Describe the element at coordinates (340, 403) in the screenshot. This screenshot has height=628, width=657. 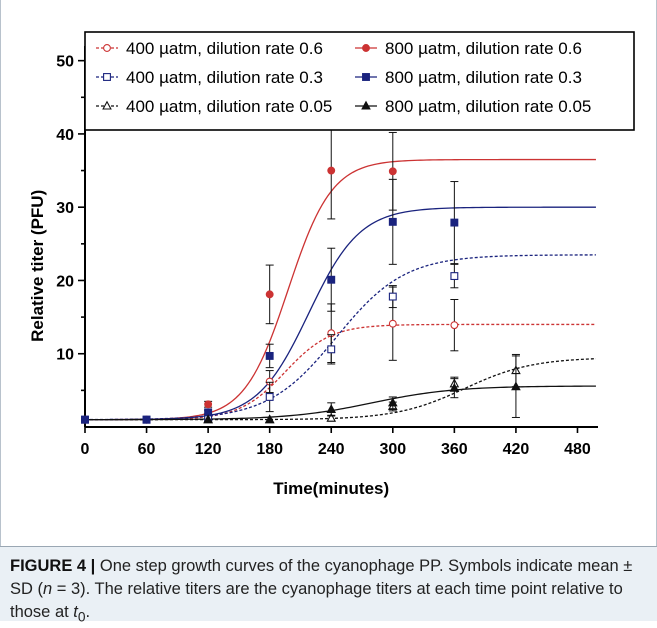
I see `fit-curve` at that location.